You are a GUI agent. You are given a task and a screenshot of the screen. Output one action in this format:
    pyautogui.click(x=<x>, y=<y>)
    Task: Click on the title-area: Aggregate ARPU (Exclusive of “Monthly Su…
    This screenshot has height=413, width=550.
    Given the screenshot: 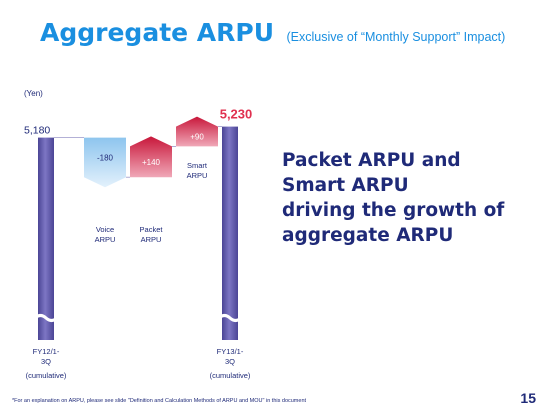 What is the action you would take?
    pyautogui.click(x=272, y=32)
    